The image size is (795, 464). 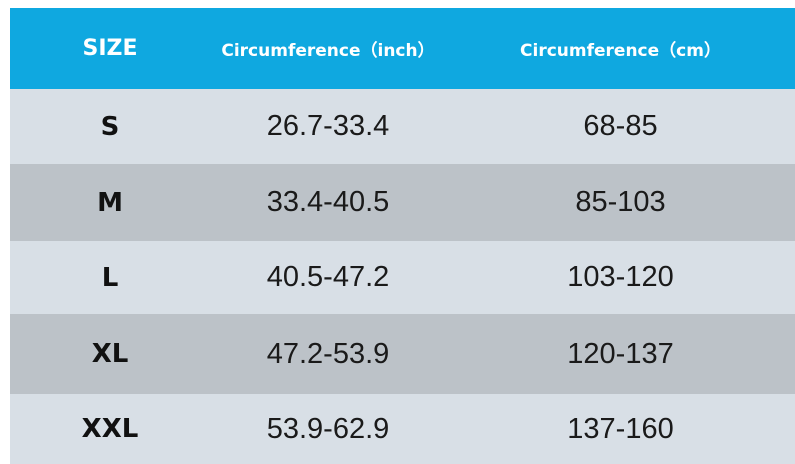 What do you see at coordinates (620, 126) in the screenshot?
I see `cm-range: 68-85` at bounding box center [620, 126].